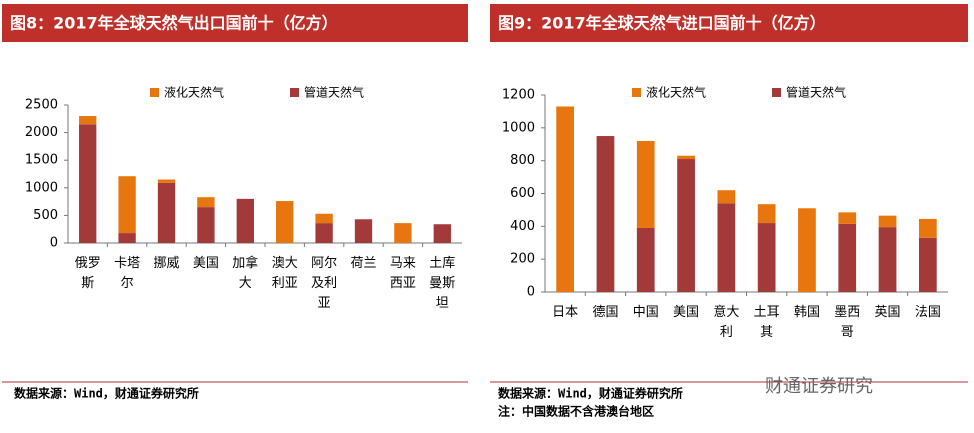 The height and width of the screenshot is (433, 974). I want to click on x-tick-label: 阿尔及利亚, so click(324, 283).